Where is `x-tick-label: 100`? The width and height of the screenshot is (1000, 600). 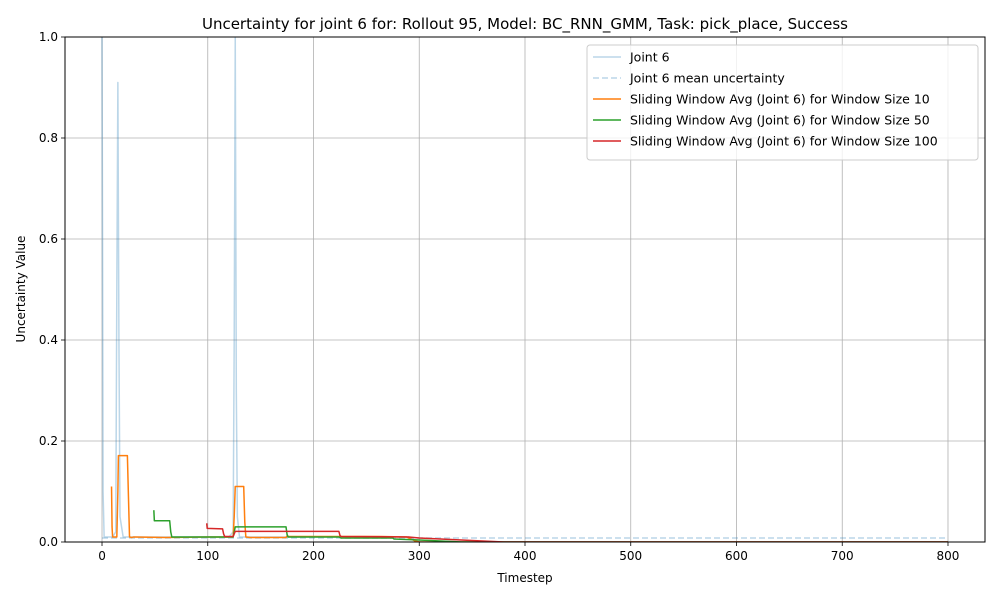
x-tick-label: 100 is located at coordinates (207, 556).